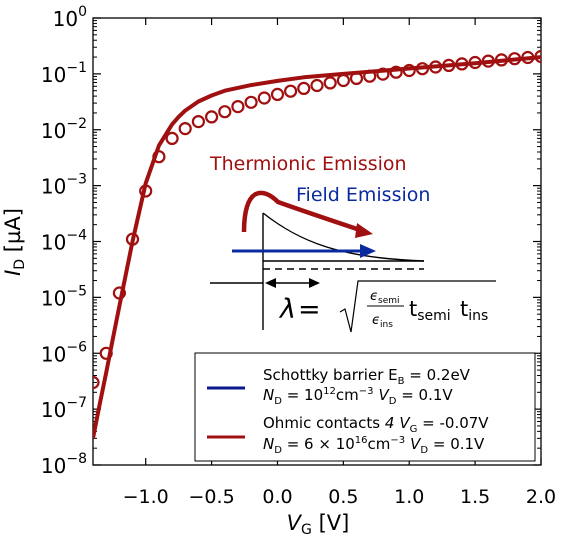 Image resolution: width=570 pixels, height=553 pixels. What do you see at coordinates (382, 321) in the screenshot?
I see `eps-ins: ϵins` at bounding box center [382, 321].